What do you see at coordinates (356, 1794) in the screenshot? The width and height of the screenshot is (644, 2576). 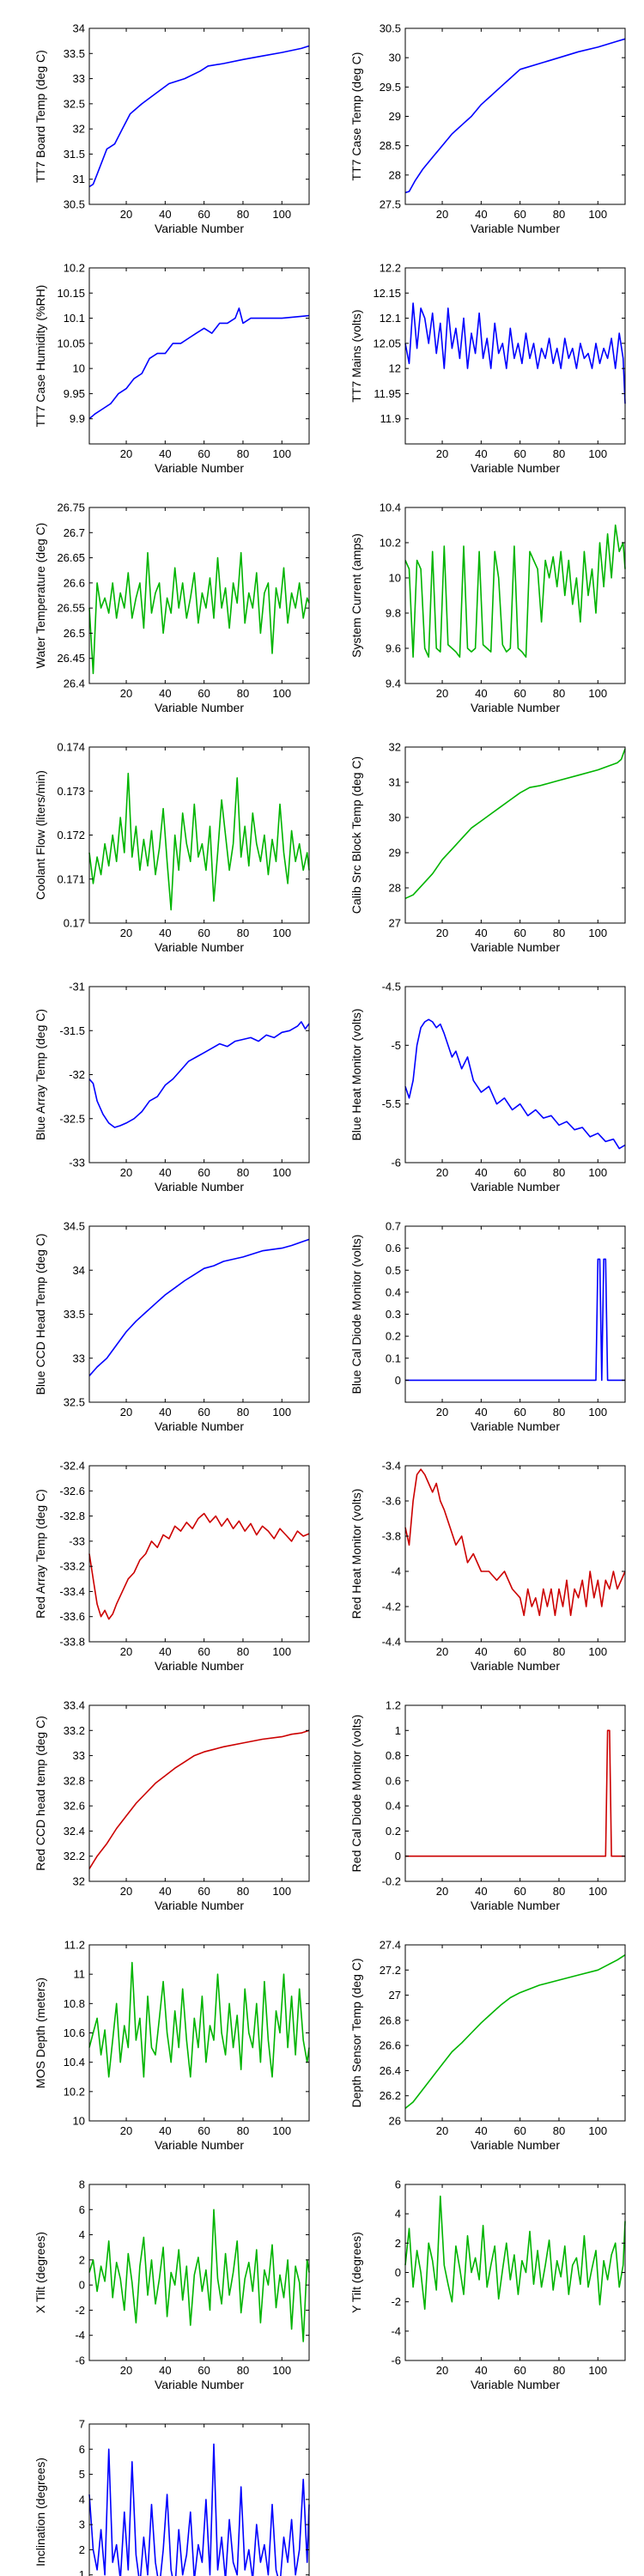 I see `y-axis-label: Red Cal Diode Monitor (volts)` at bounding box center [356, 1794].